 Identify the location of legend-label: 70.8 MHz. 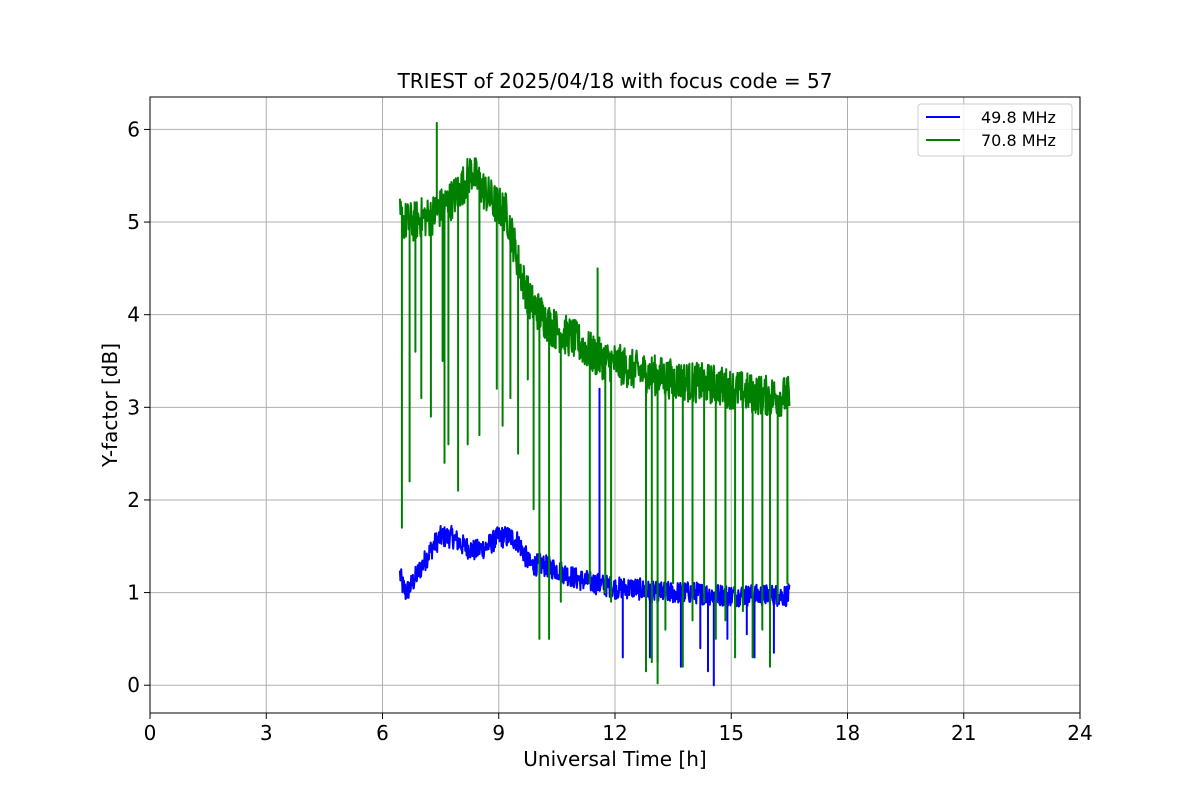
(1018, 140).